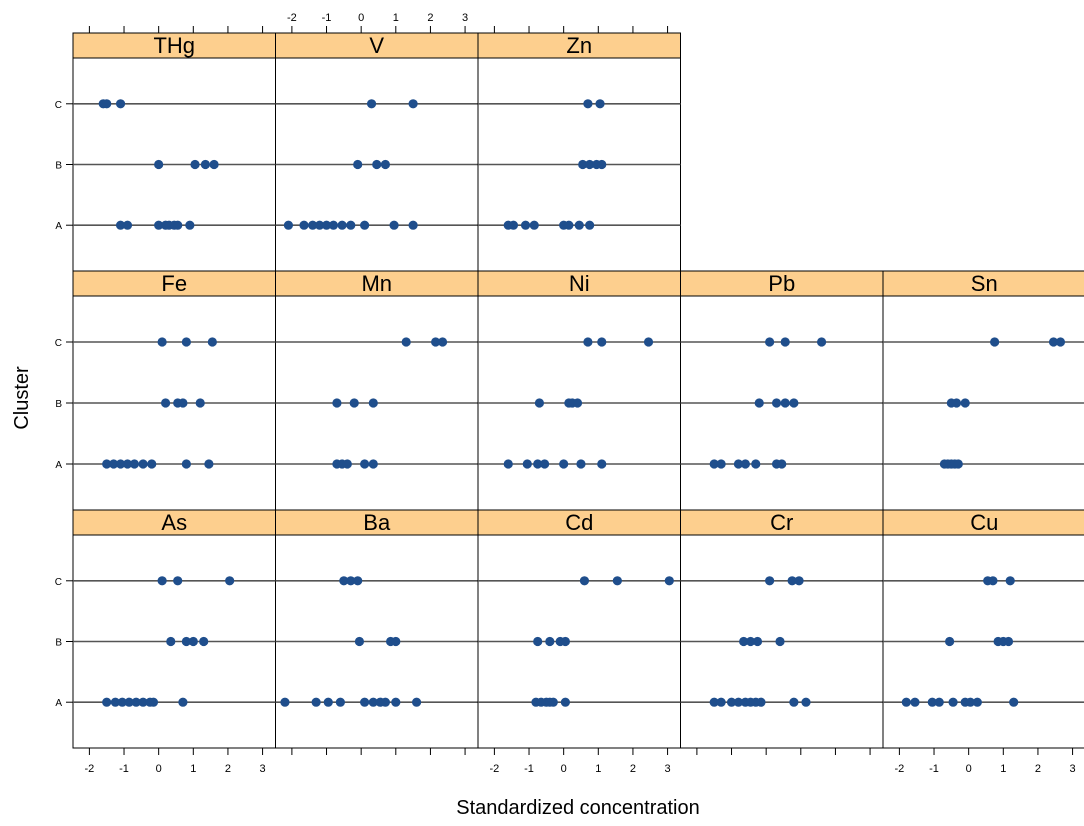 This screenshot has height=826, width=1084. Describe the element at coordinates (579, 283) in the screenshot. I see `strip-label-ni: Ni` at that location.